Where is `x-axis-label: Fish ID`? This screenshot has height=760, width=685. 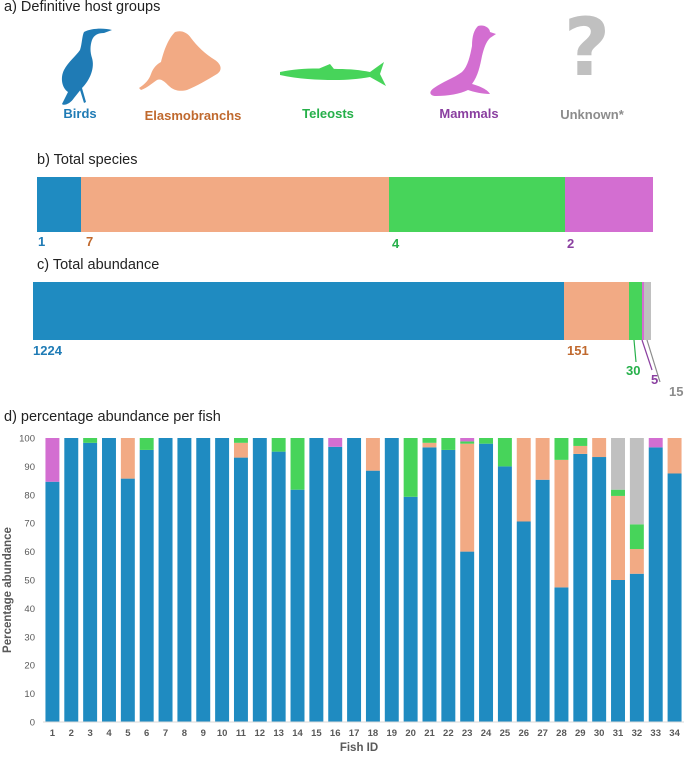 x-axis-label: Fish ID is located at coordinates (359, 748).